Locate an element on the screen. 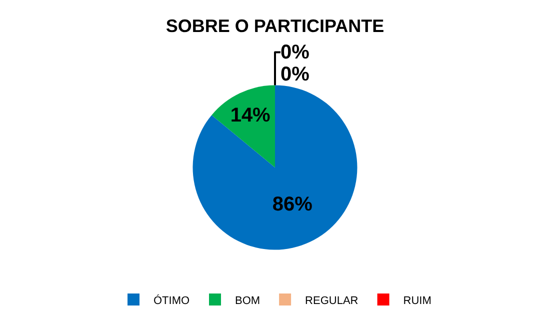  chart-title: SOBRE O PARTICIPANTE is located at coordinates (275, 26).